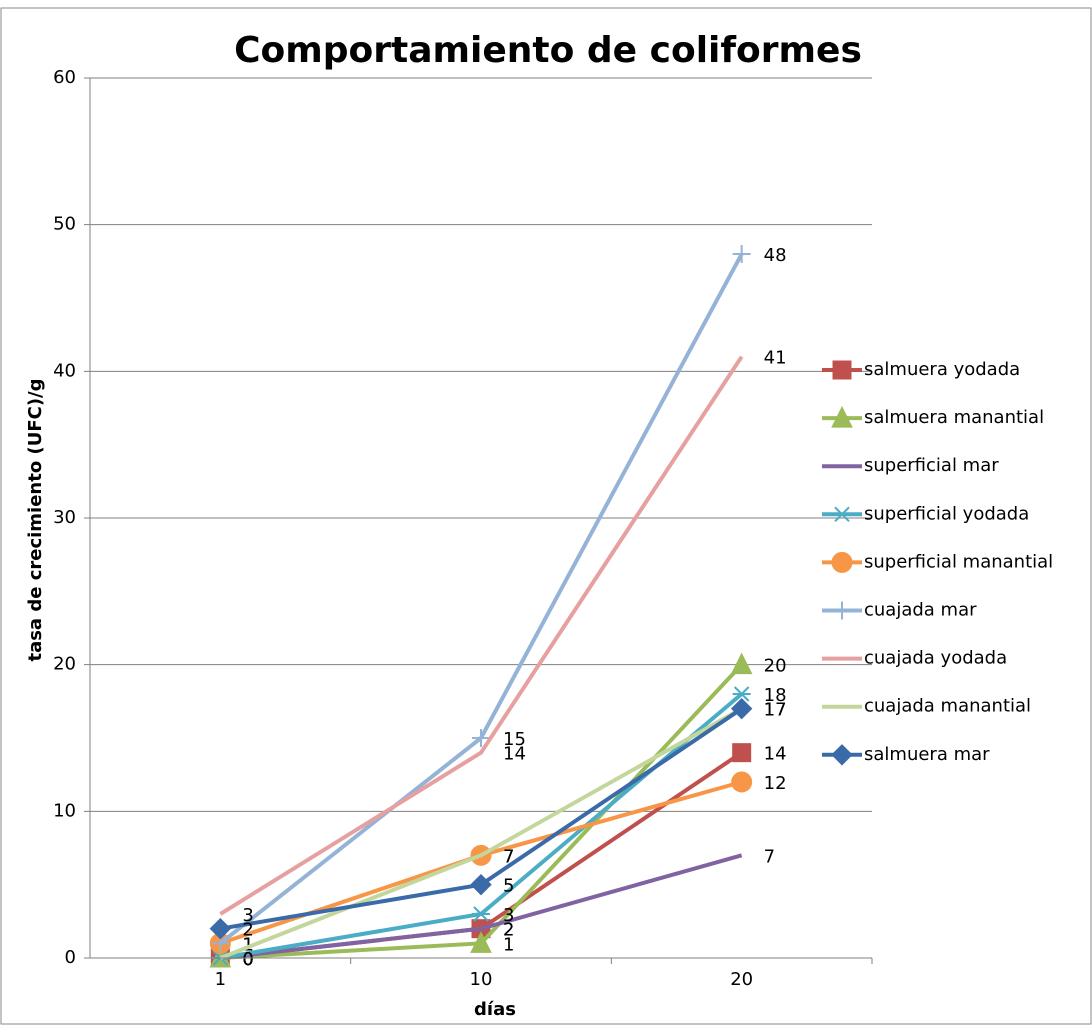 The height and width of the screenshot is (1025, 1092). Describe the element at coordinates (495, 1009) in the screenshot. I see `x-axis-label: días` at that location.